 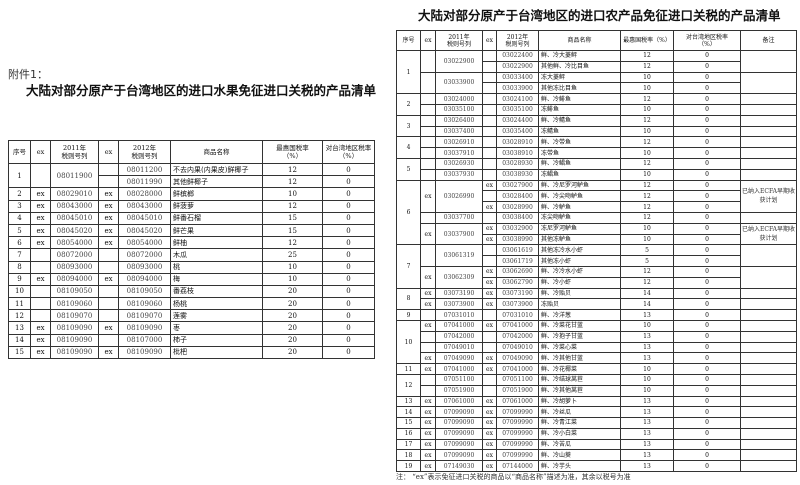 I want to click on product-name: 鲜菠萝, so click(x=216, y=206).